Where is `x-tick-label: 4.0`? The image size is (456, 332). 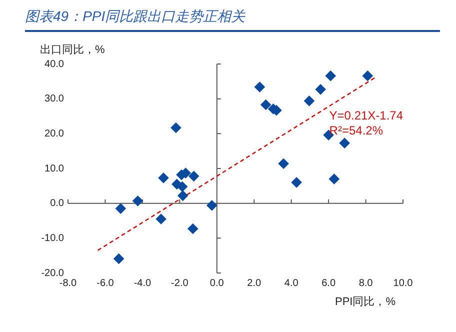 x-tick-label: 4.0 is located at coordinates (291, 283).